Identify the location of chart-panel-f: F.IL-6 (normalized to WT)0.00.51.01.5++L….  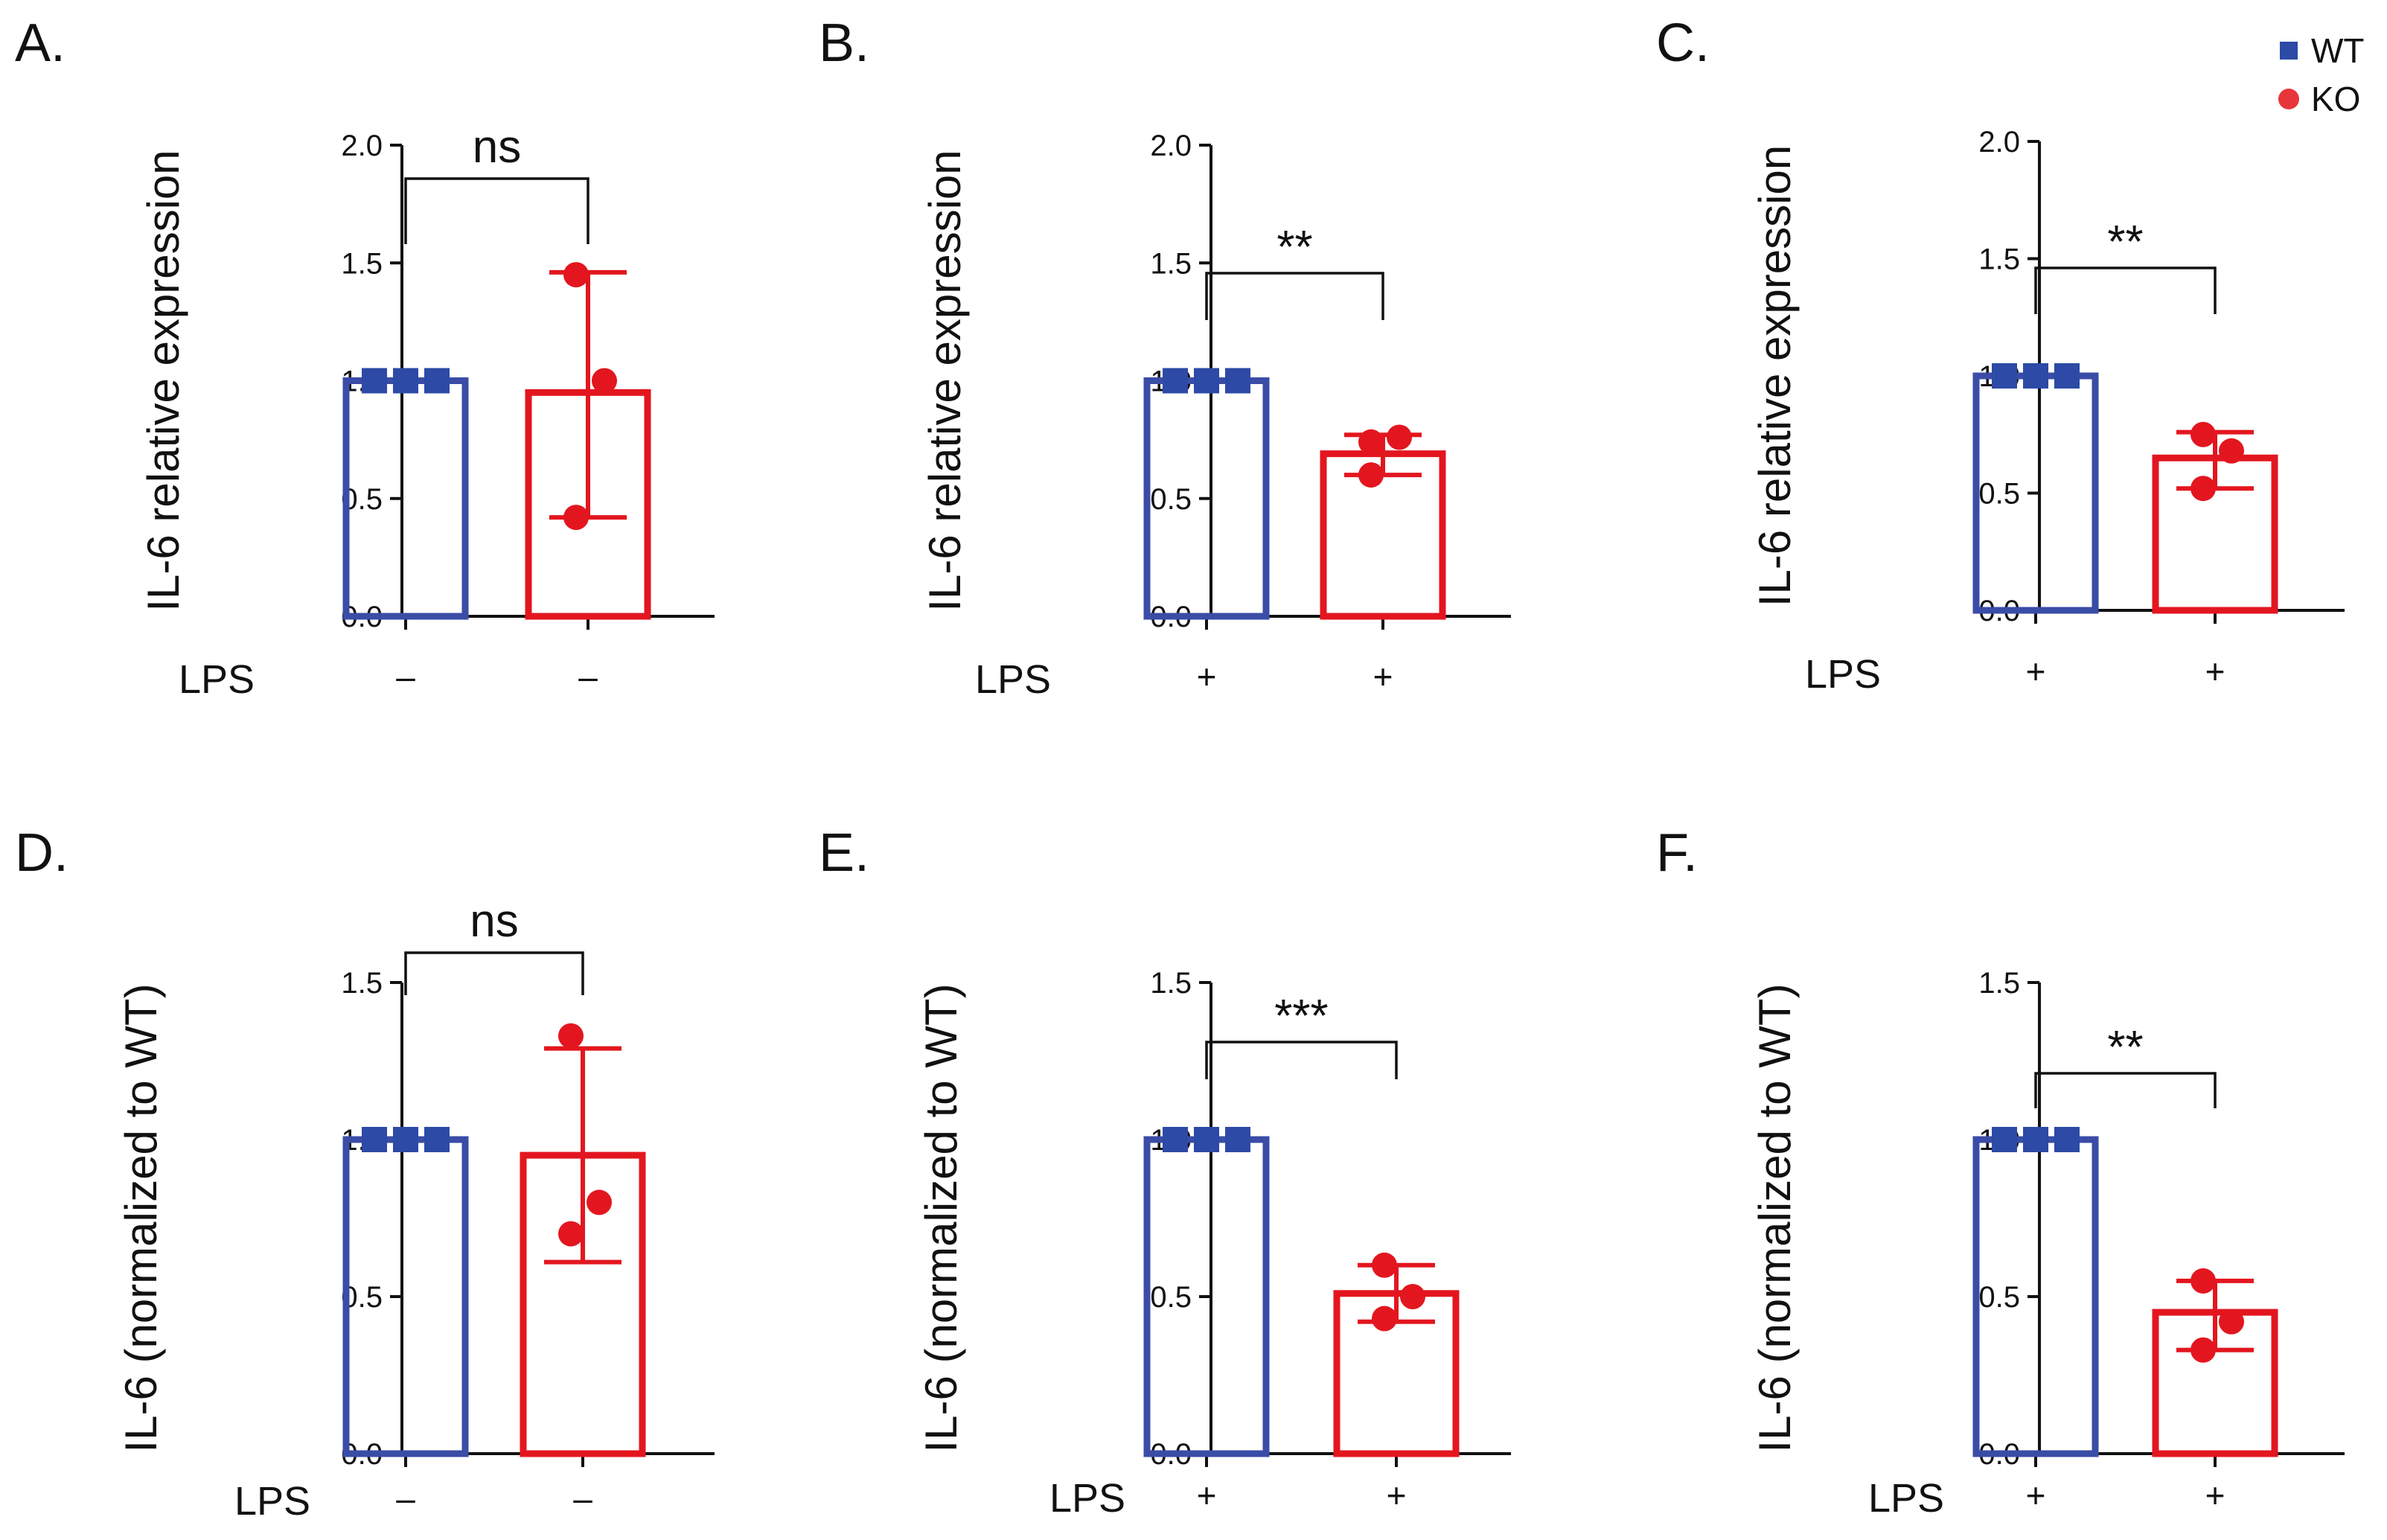
(2001, 1172).